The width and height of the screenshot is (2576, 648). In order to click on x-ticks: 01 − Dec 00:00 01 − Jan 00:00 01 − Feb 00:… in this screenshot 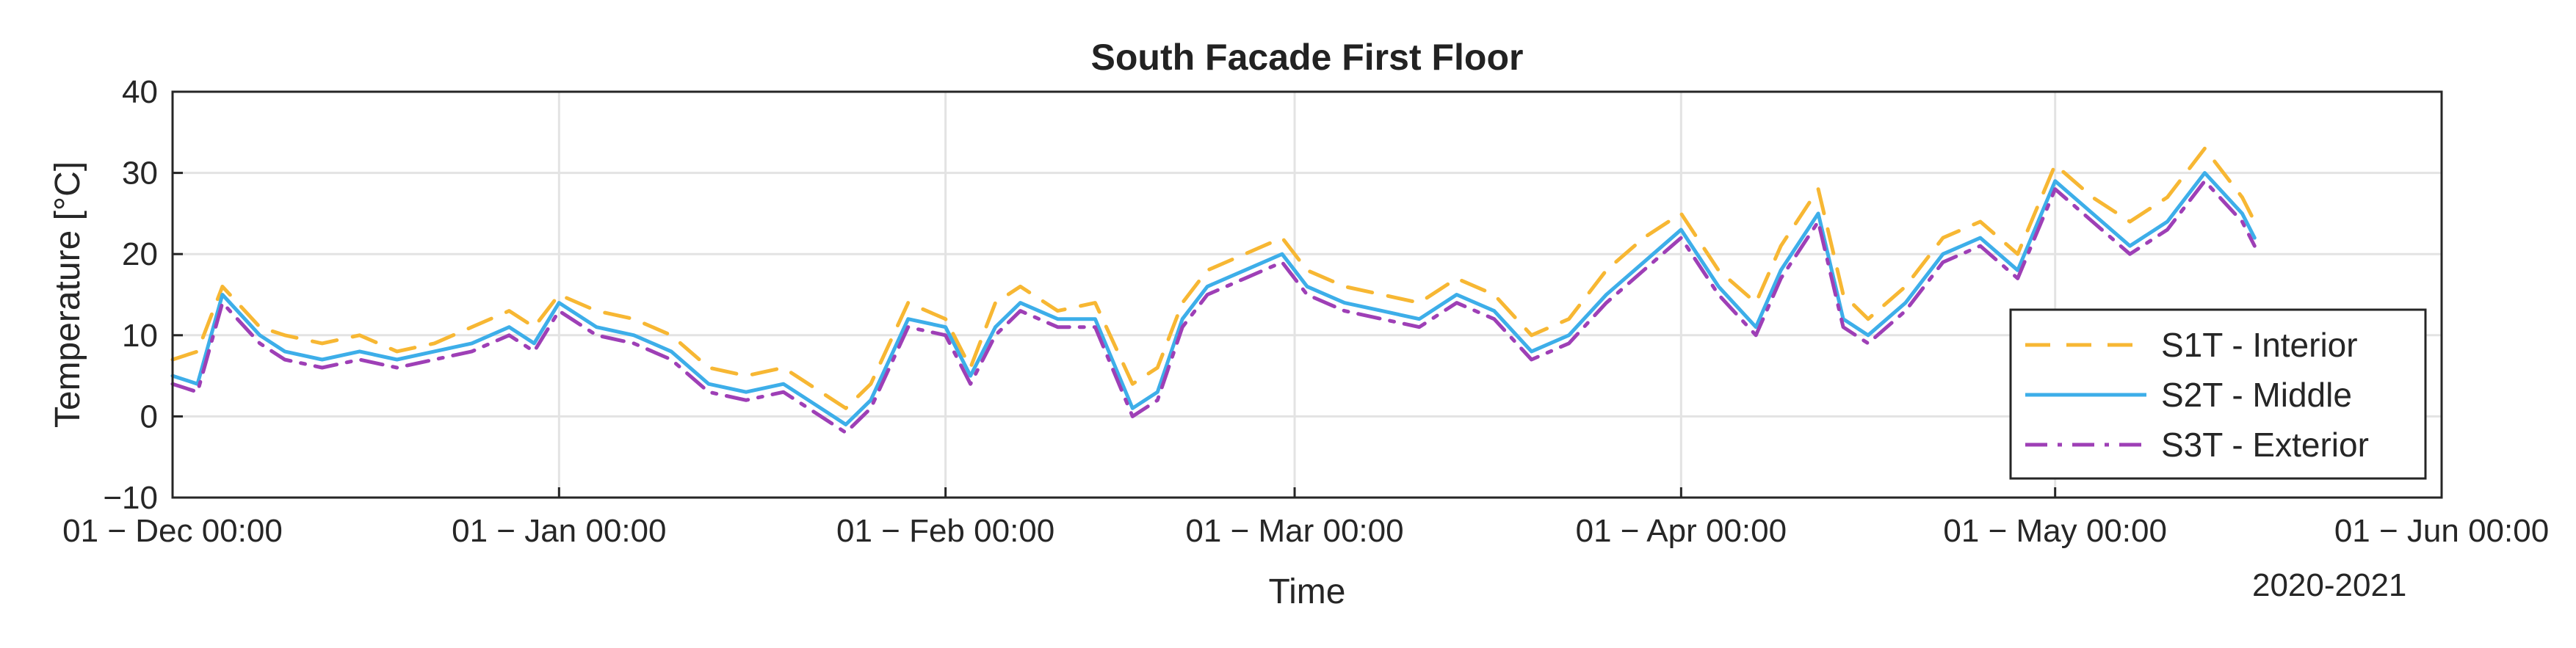, I will do `click(1305, 518)`.